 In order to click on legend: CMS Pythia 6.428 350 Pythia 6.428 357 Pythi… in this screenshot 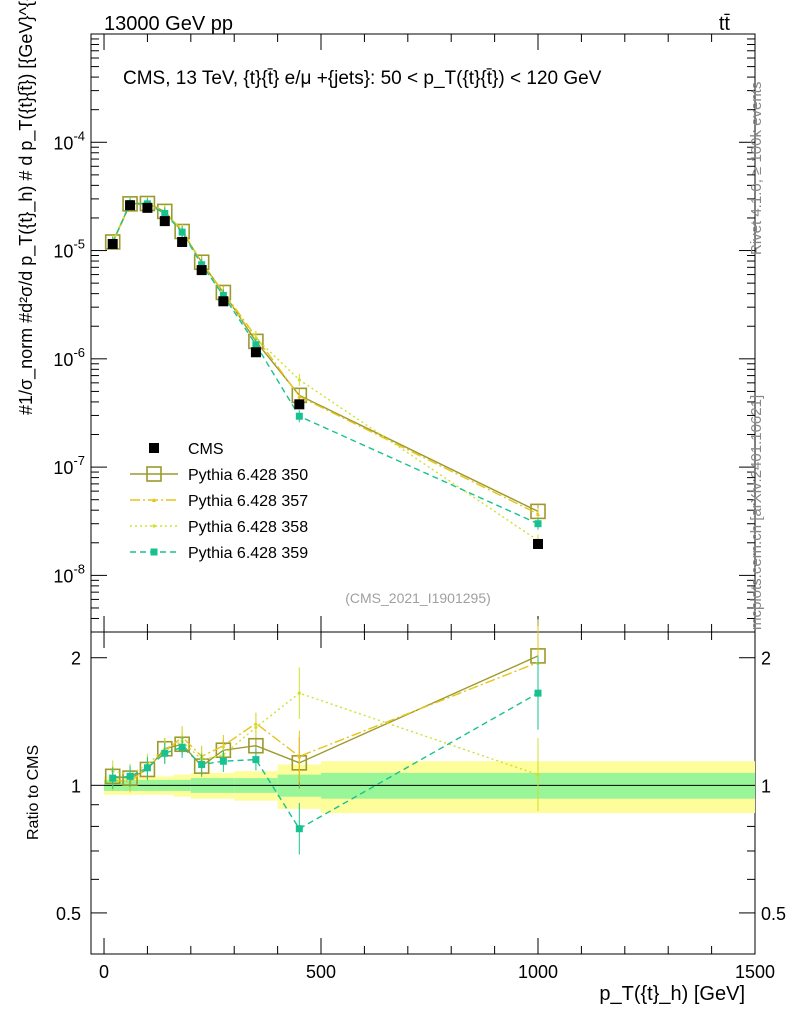, I will do `click(219, 501)`.